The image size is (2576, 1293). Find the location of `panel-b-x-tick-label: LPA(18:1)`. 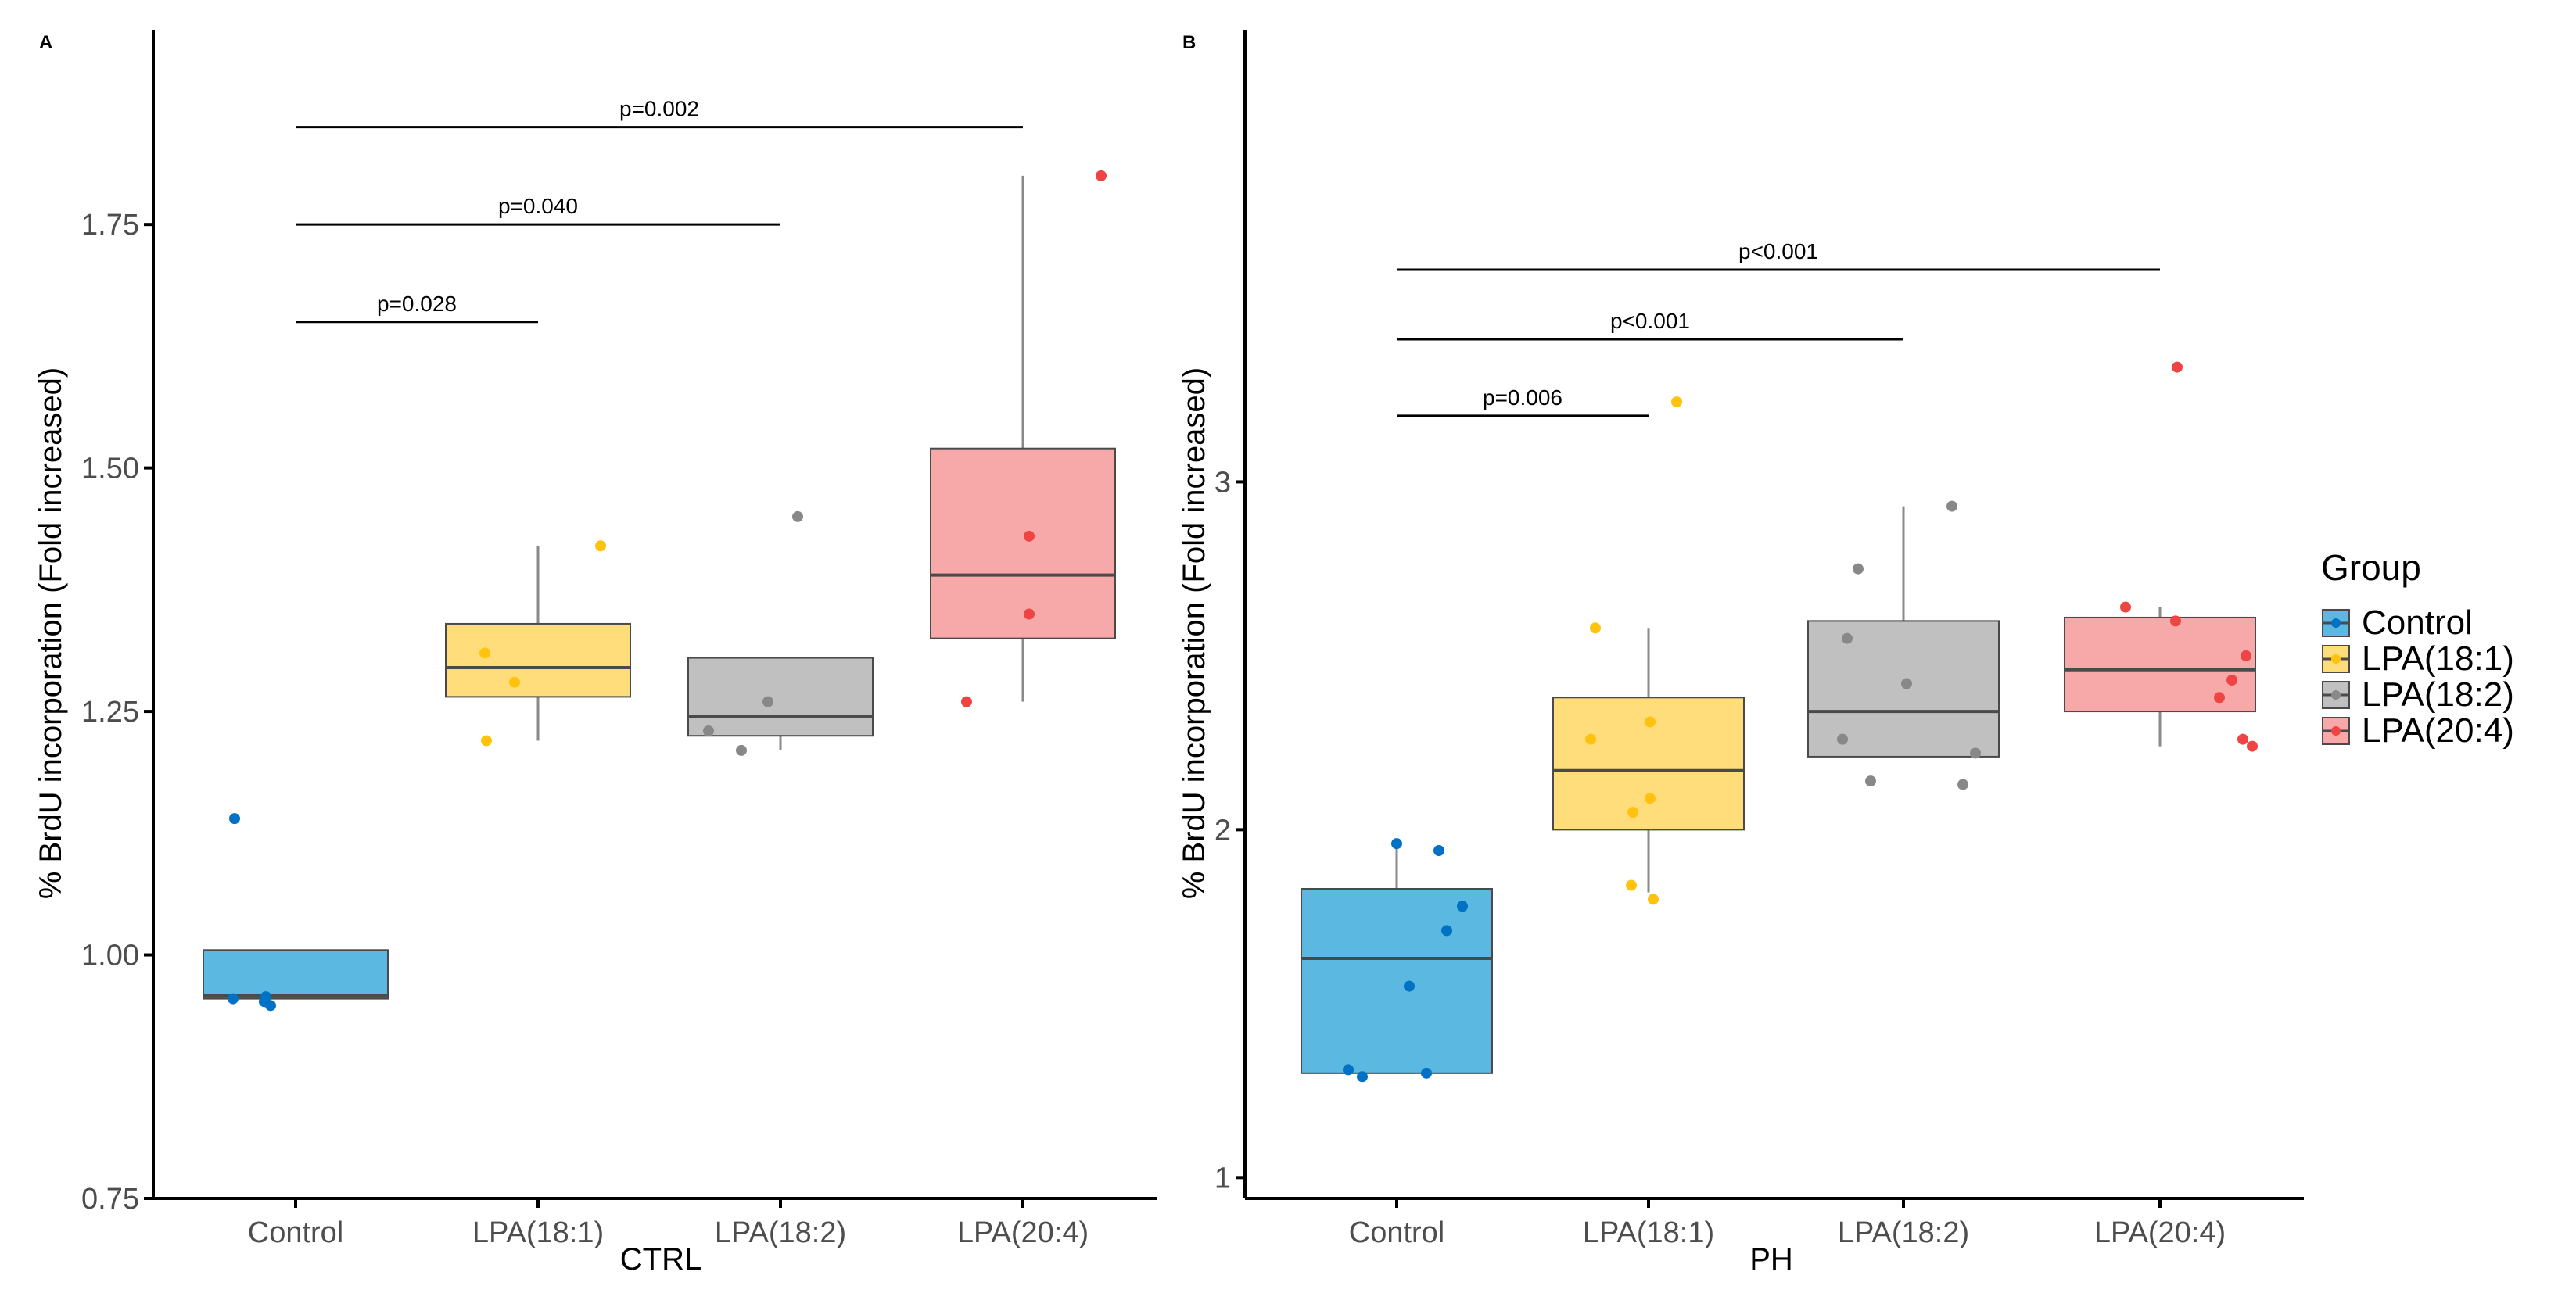

panel-b-x-tick-label: LPA(18:1) is located at coordinates (1648, 1232).